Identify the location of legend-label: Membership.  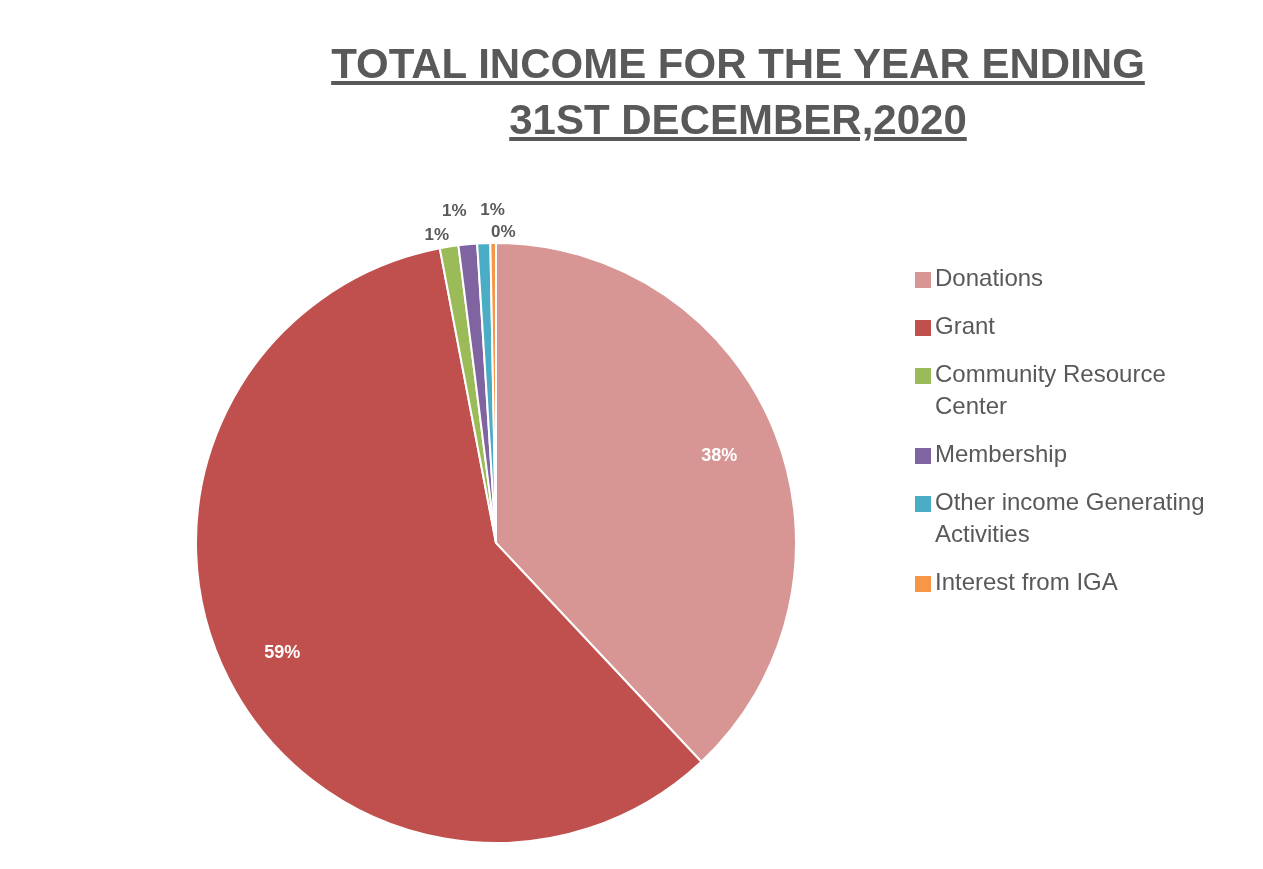
(1002, 454).